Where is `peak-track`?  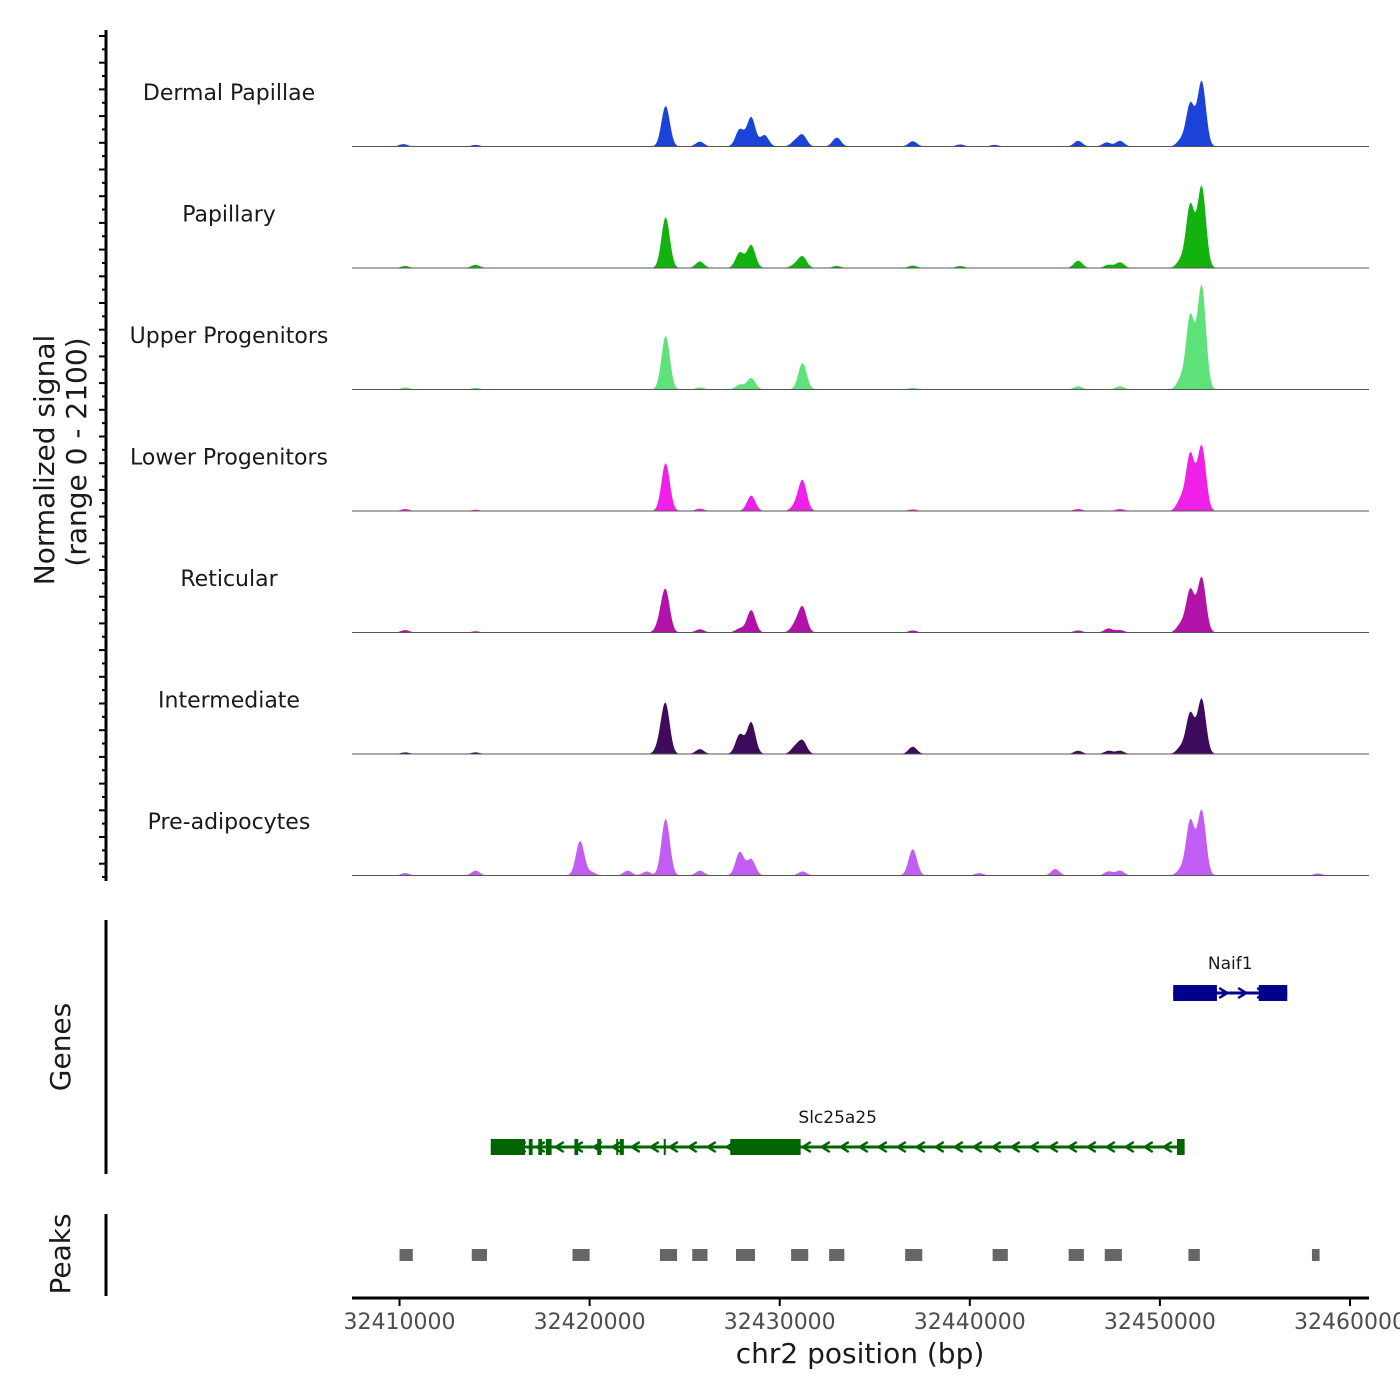
peak-track is located at coordinates (859, 1255).